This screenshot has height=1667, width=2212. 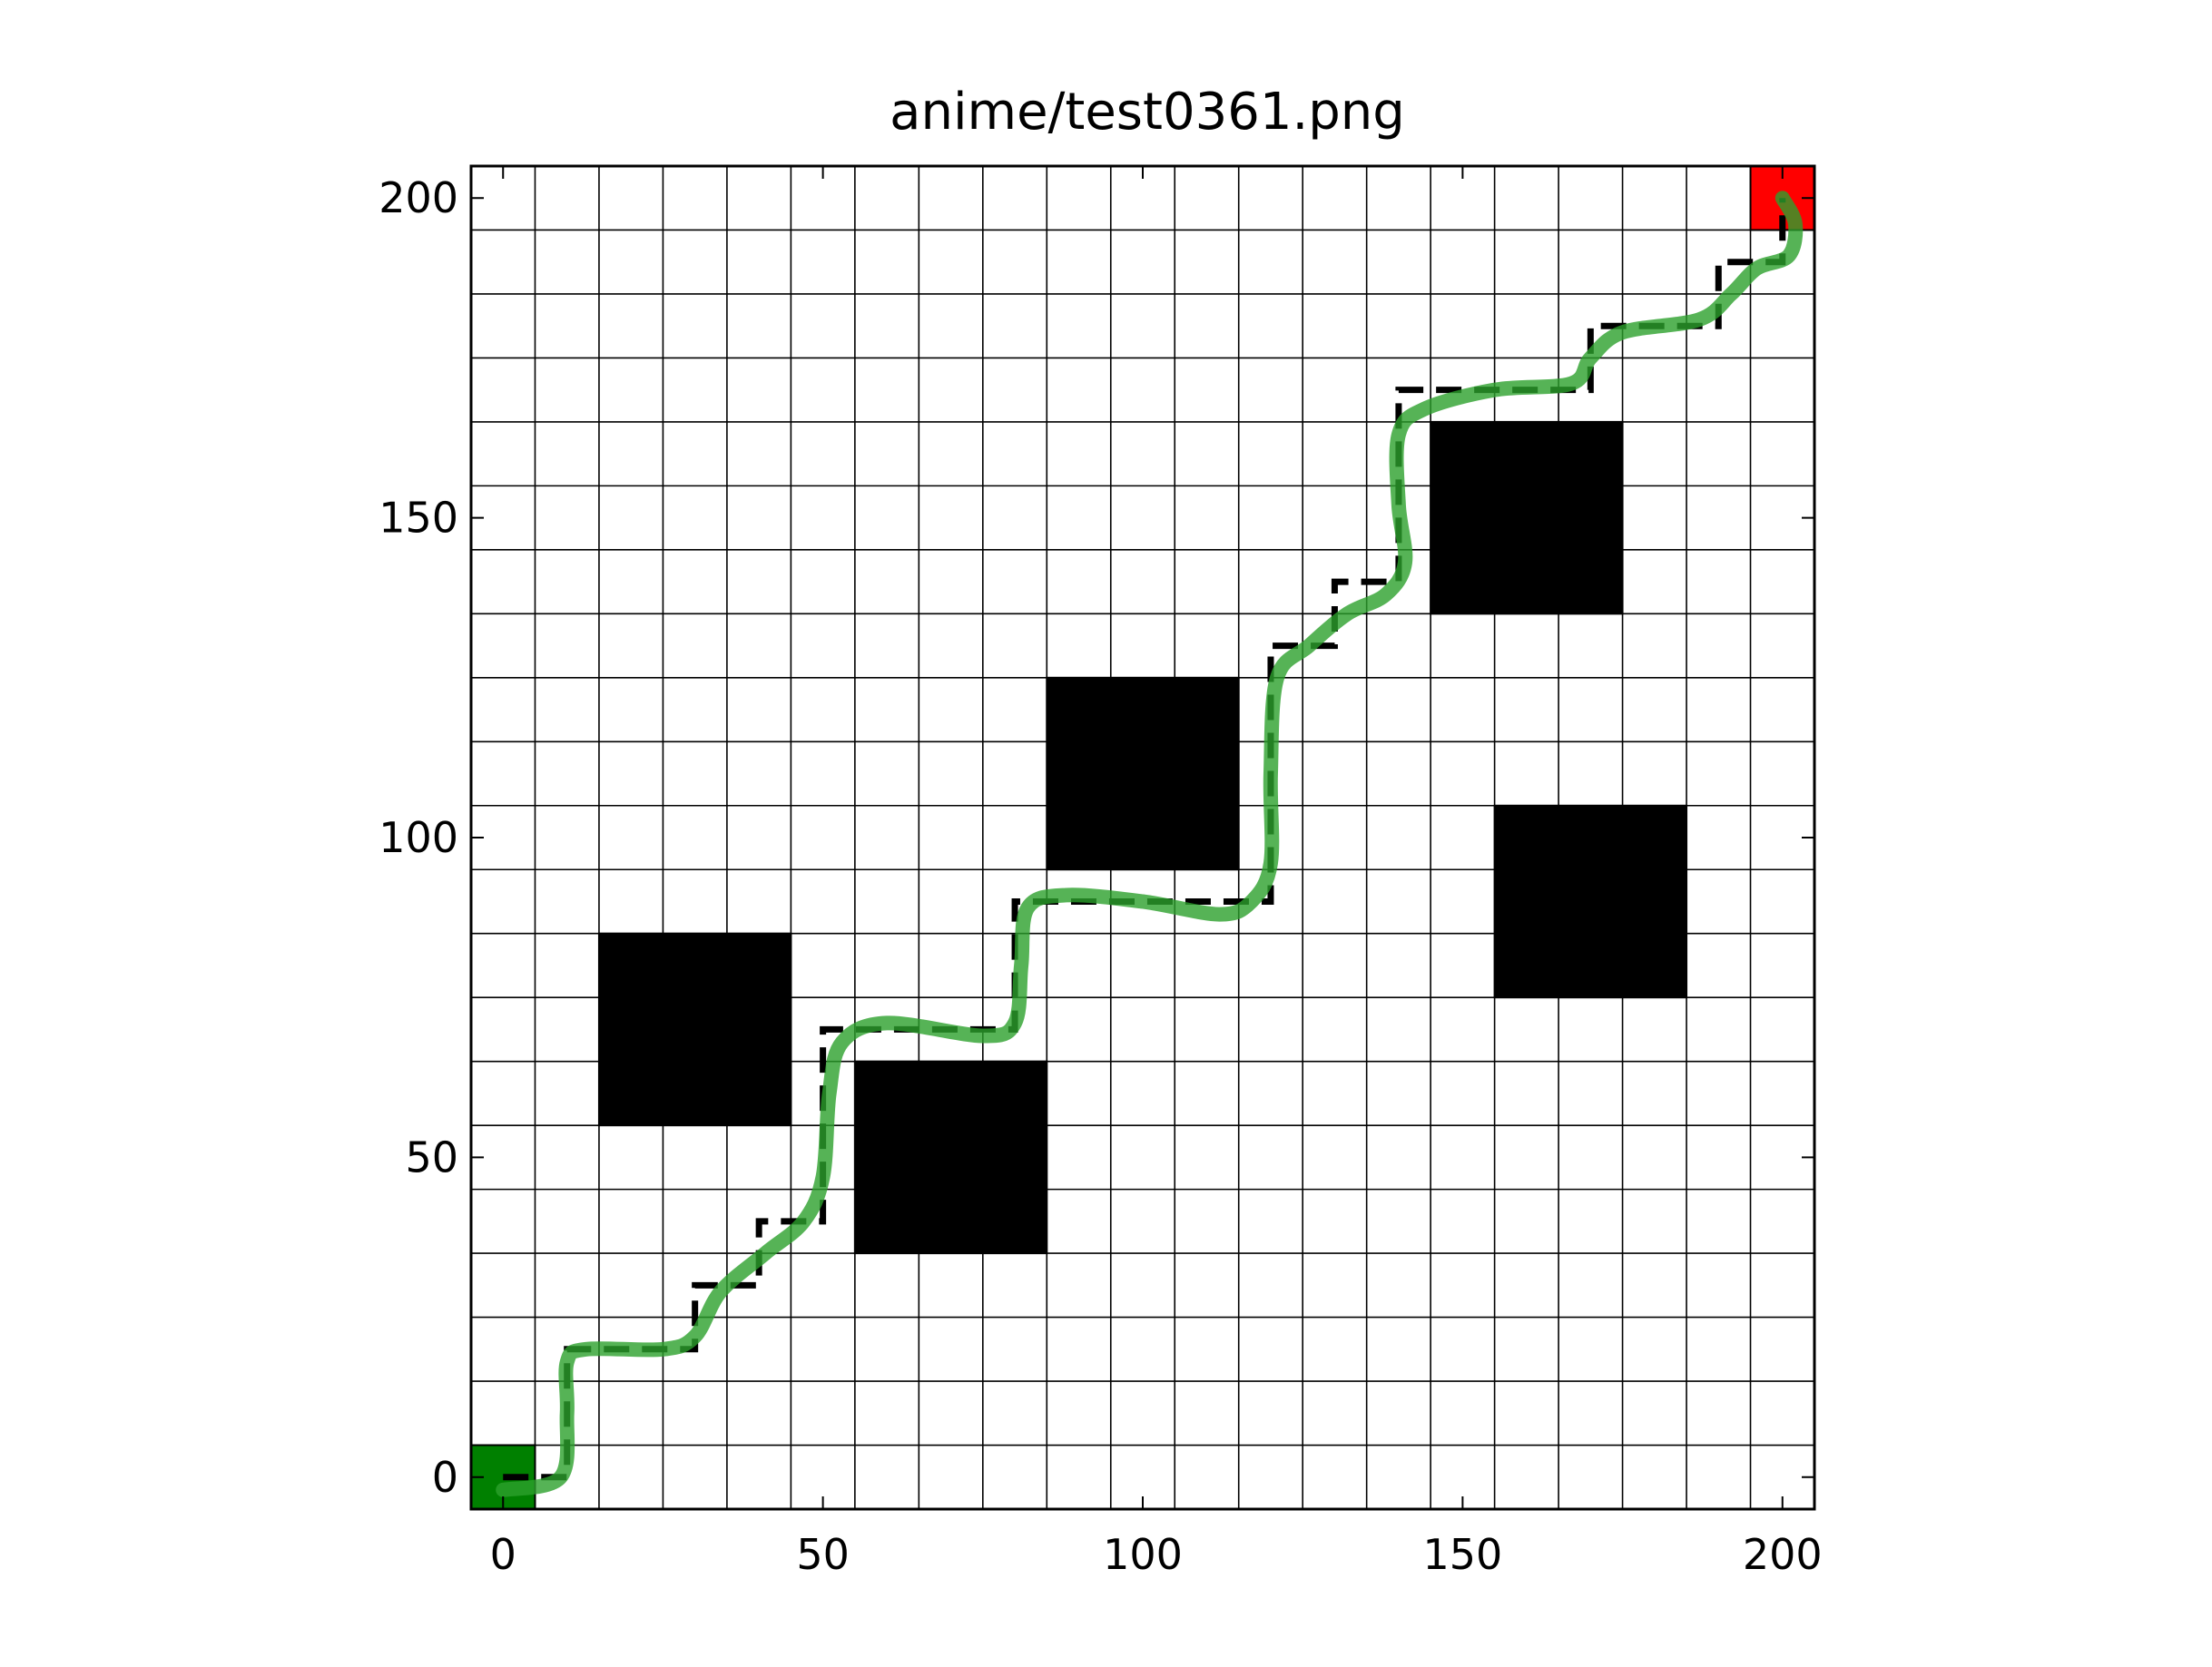 I want to click on y-tick-label: 100, so click(x=418, y=838).